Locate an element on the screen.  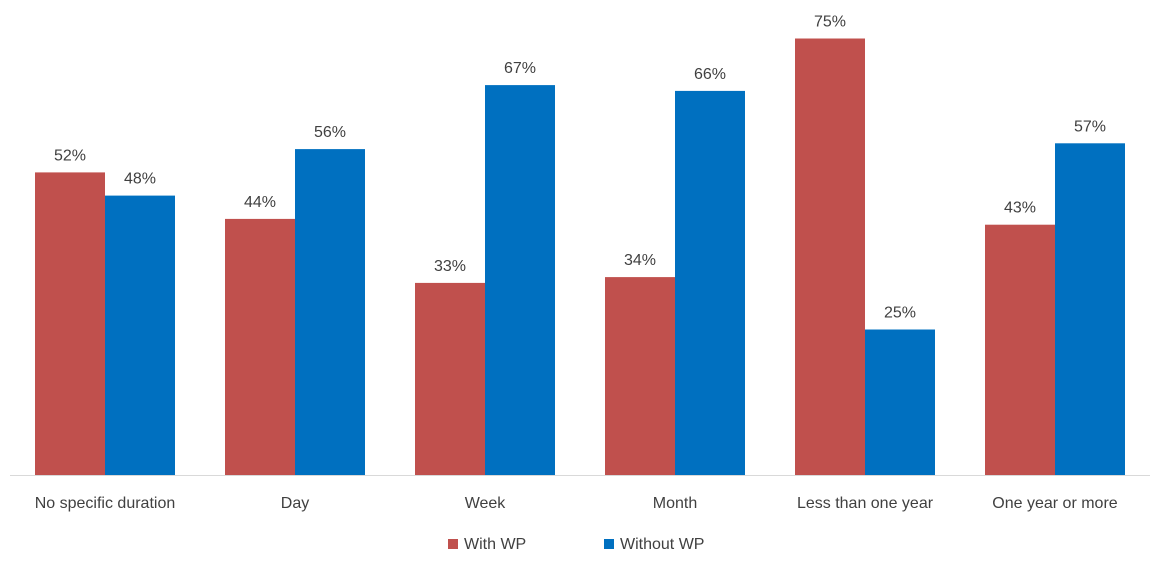
category-label-4: Less than one year is located at coordinates (865, 503).